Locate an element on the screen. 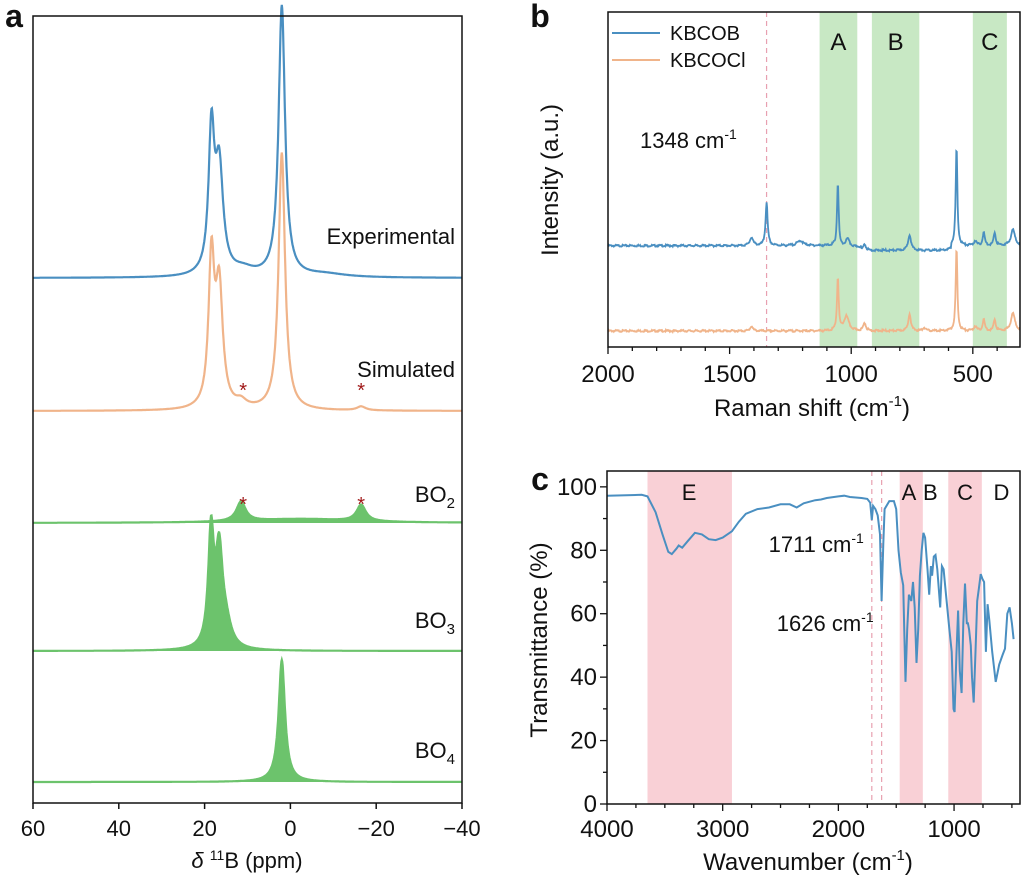  annotation-text: 1711 cm is located at coordinates (810, 544).